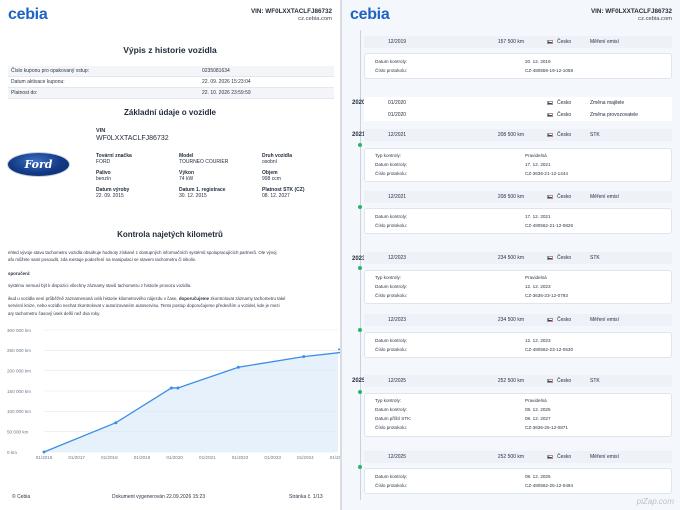 Image resolution: width=680 pixels, height=510 pixels. What do you see at coordinates (463, 409) in the screenshot?
I see `detail-row: Datum kontroly: 08. 12. 2025` at bounding box center [463, 409].